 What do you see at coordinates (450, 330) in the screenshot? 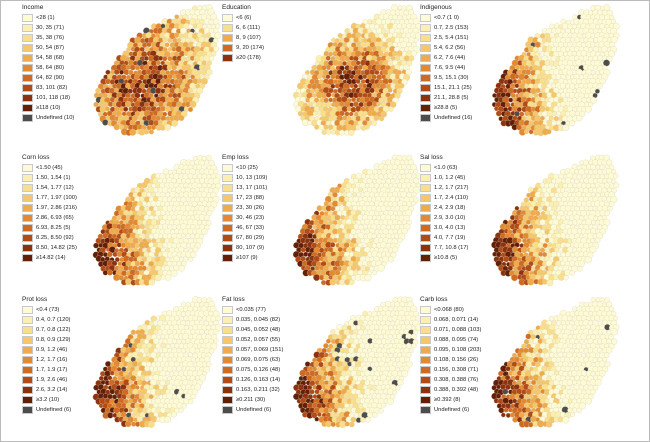
I see `legend-item: 0.071, 0.088 (103)` at bounding box center [450, 330].